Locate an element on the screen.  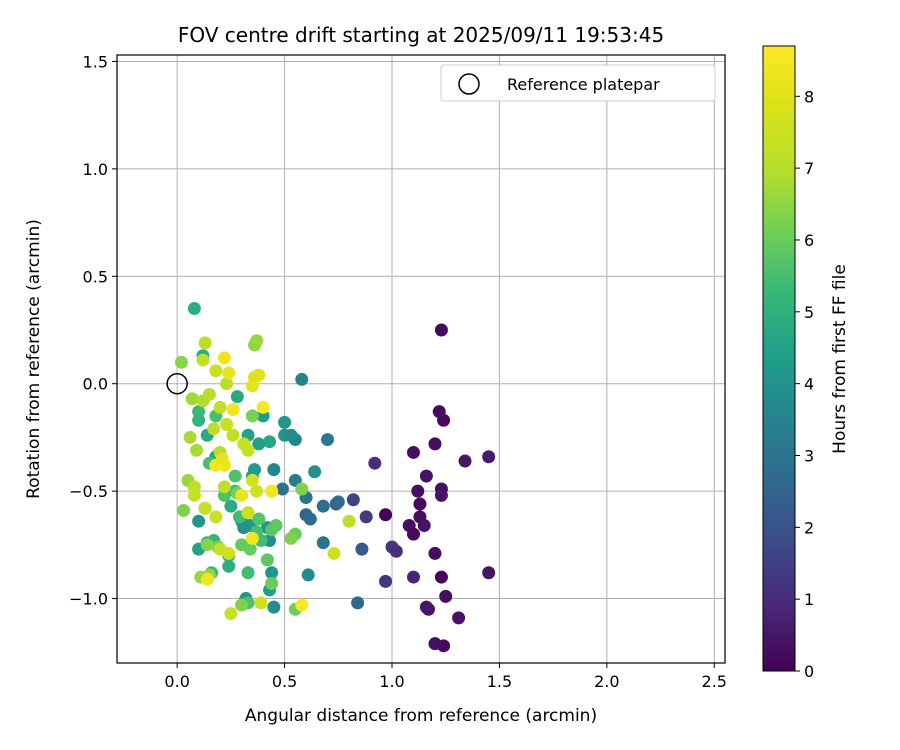
y-tick-label: −0.5 is located at coordinates (88, 491).